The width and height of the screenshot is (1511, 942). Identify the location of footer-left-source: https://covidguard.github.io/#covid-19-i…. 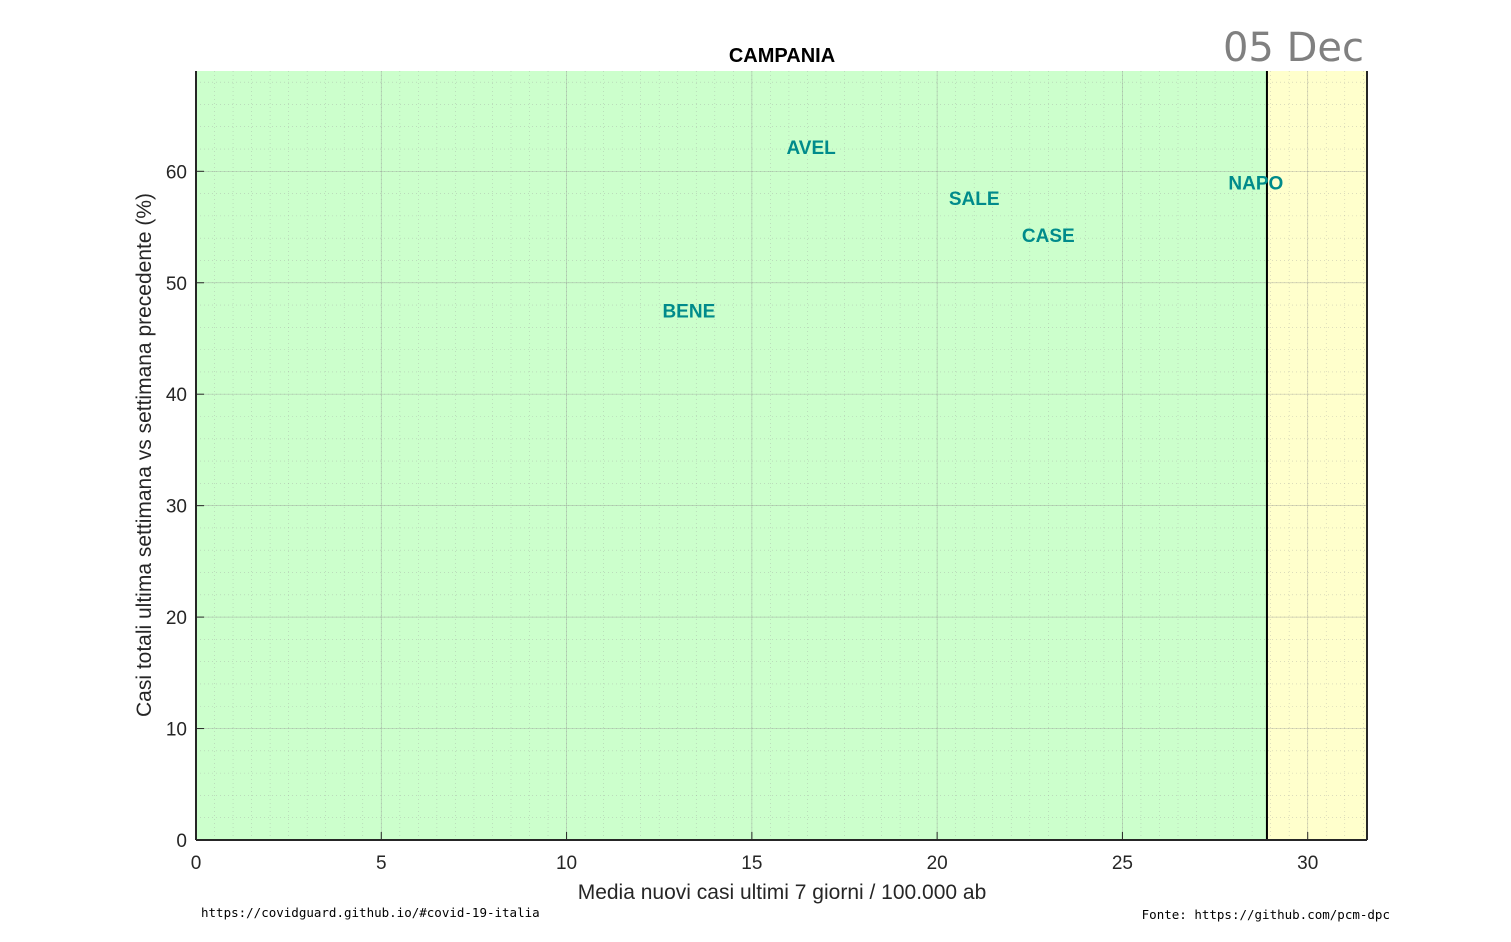
(370, 912).